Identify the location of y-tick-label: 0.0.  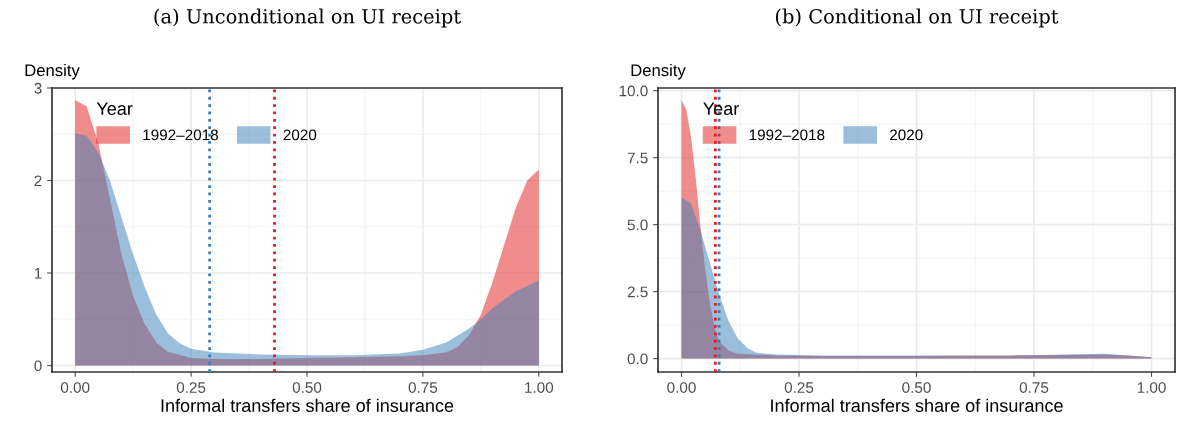
(637, 359).